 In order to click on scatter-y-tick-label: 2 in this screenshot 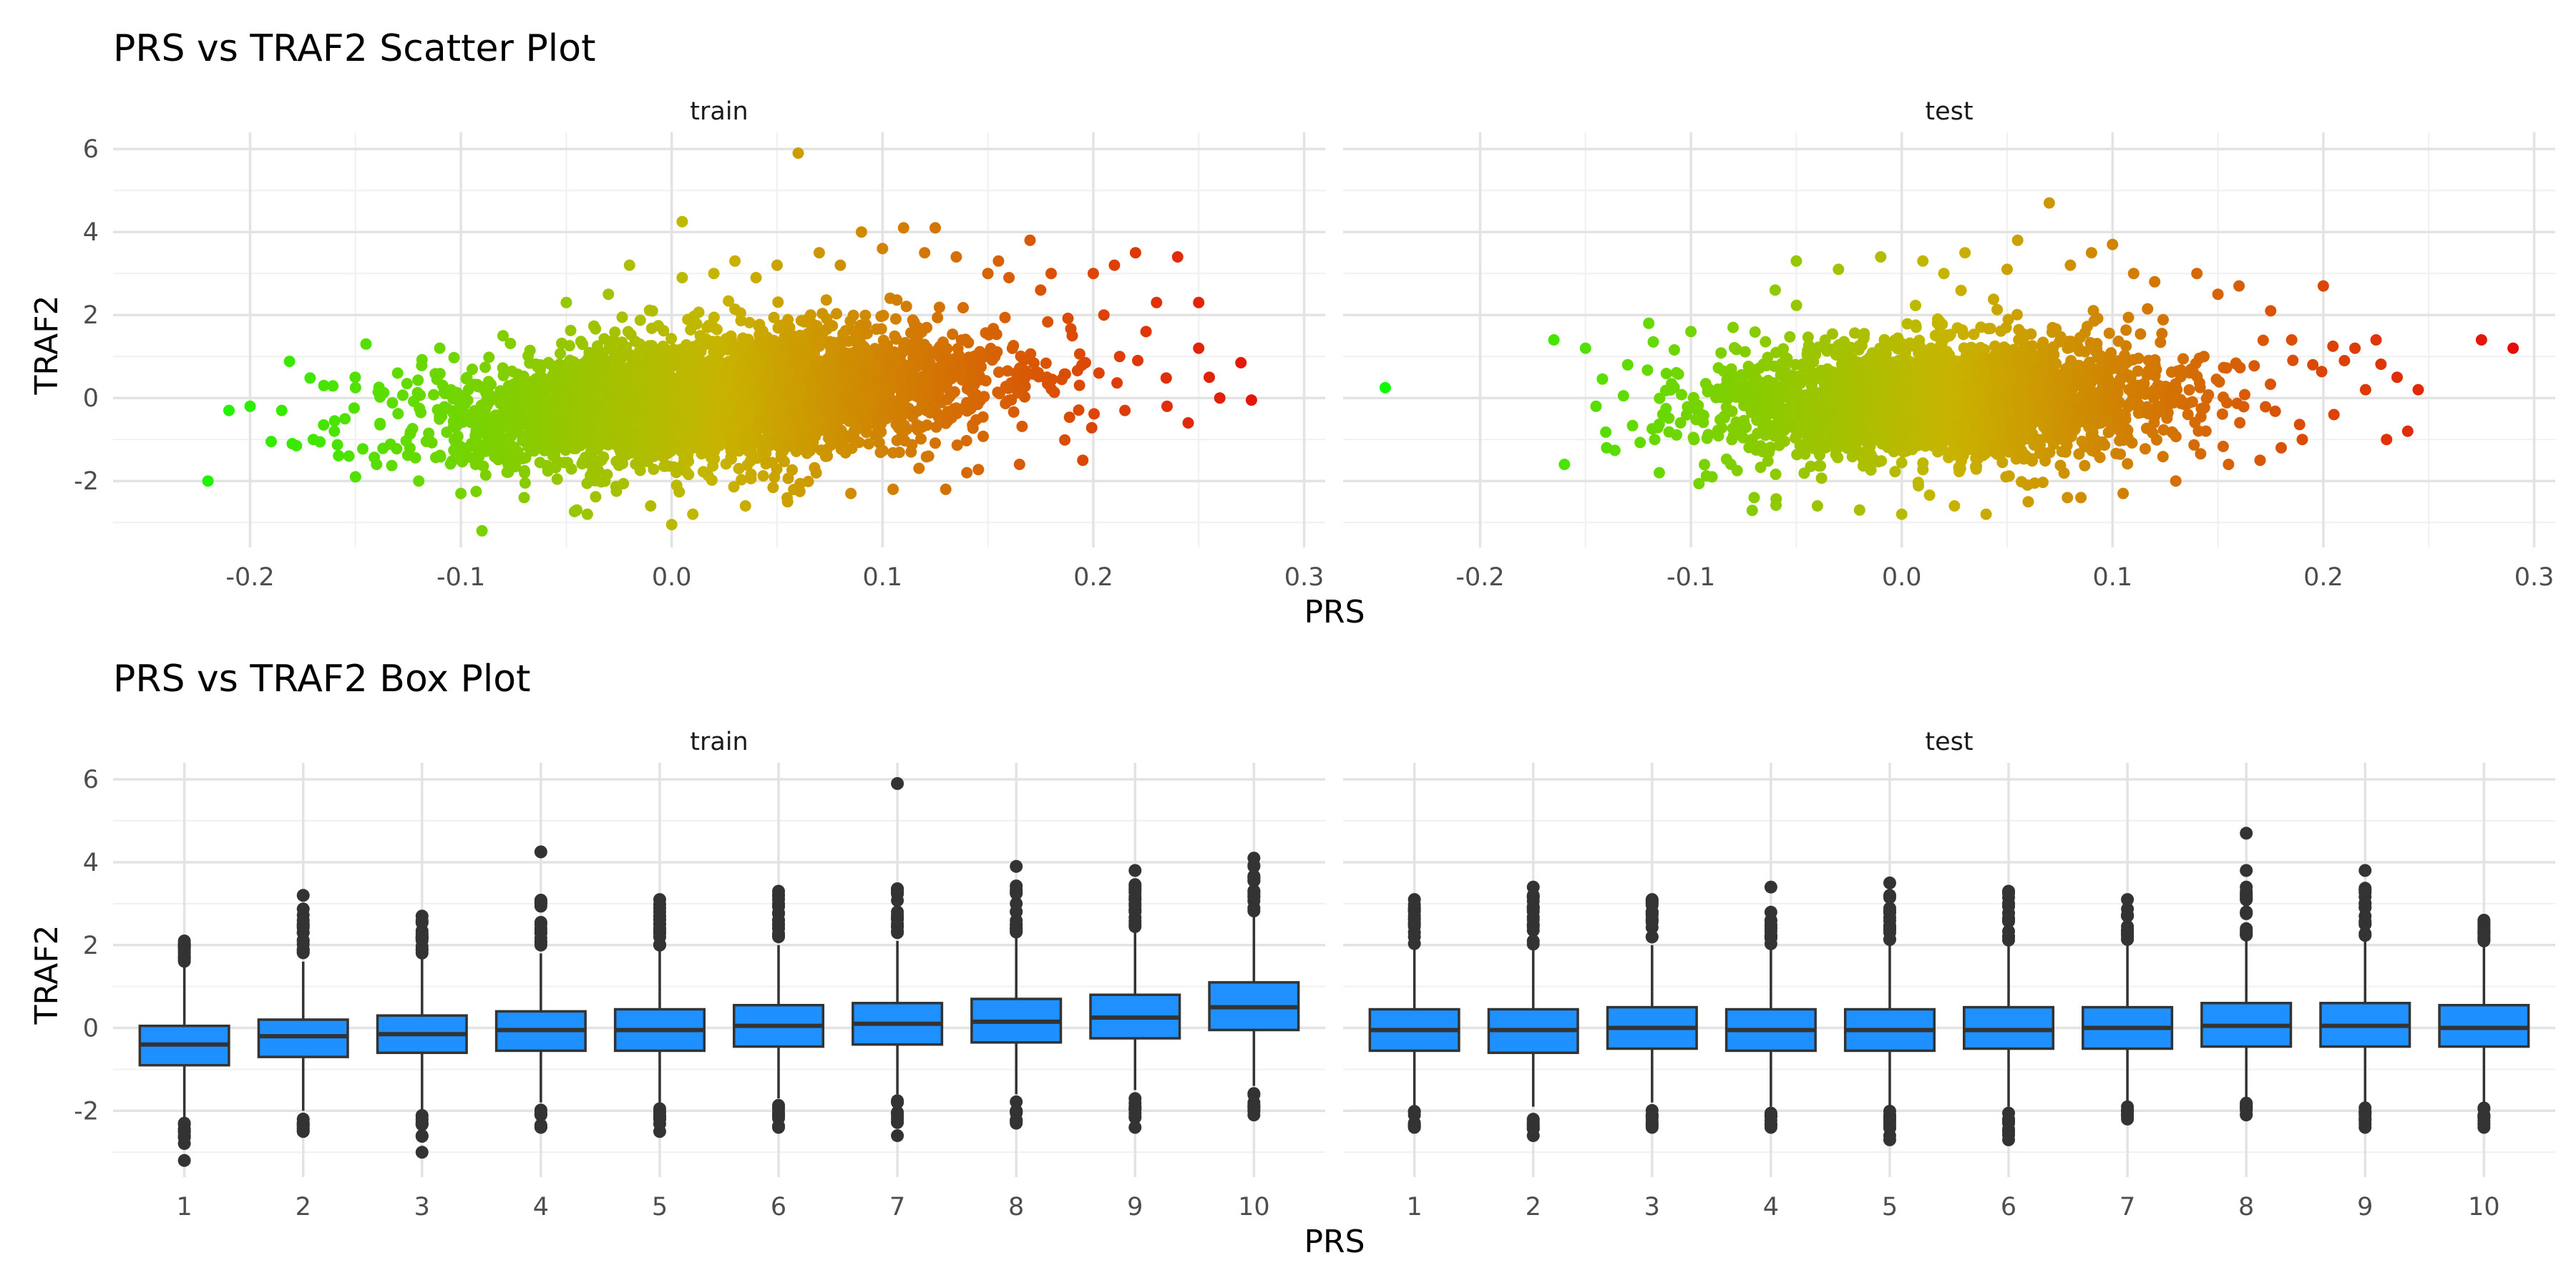, I will do `click(91, 315)`.